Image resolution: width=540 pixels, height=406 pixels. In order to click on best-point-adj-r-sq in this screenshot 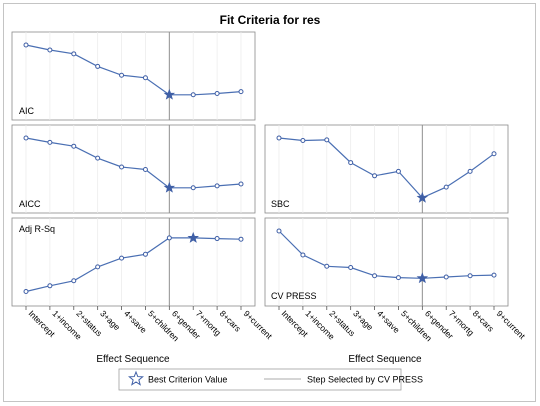, I will do `click(193, 237)`.